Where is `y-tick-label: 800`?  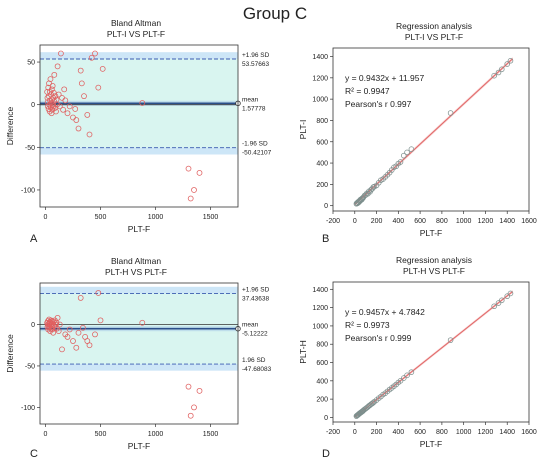 y-tick-label: 800 is located at coordinates (322, 121).